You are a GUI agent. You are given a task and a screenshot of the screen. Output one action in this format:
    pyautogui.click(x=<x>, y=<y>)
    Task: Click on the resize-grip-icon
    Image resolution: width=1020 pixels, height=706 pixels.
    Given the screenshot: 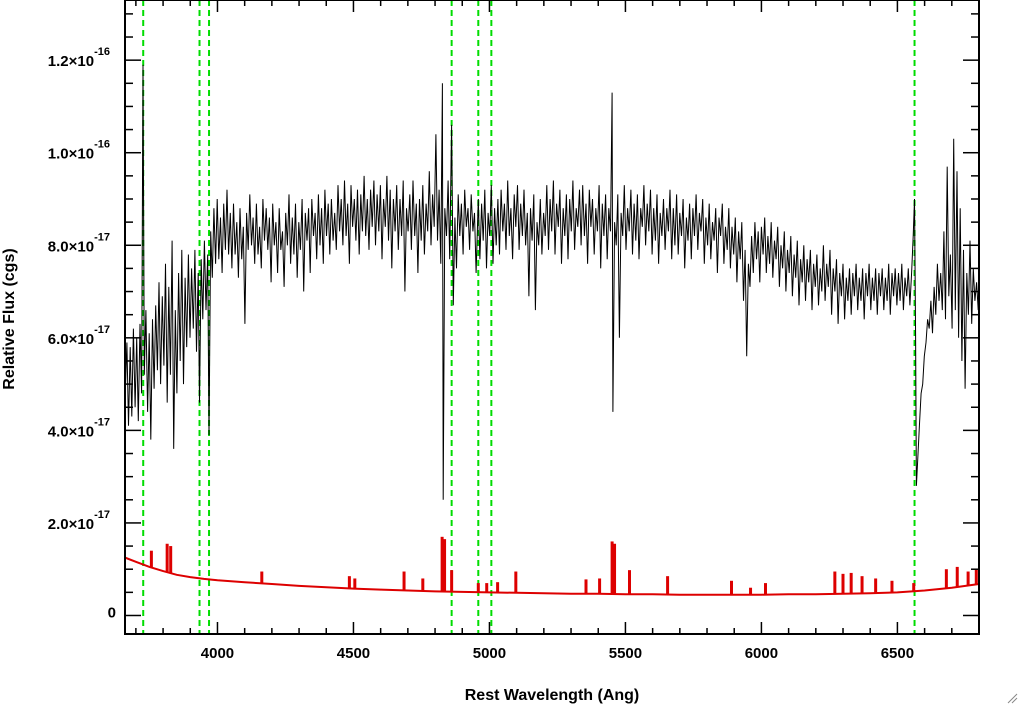 What is the action you would take?
    pyautogui.click(x=1012, y=698)
    